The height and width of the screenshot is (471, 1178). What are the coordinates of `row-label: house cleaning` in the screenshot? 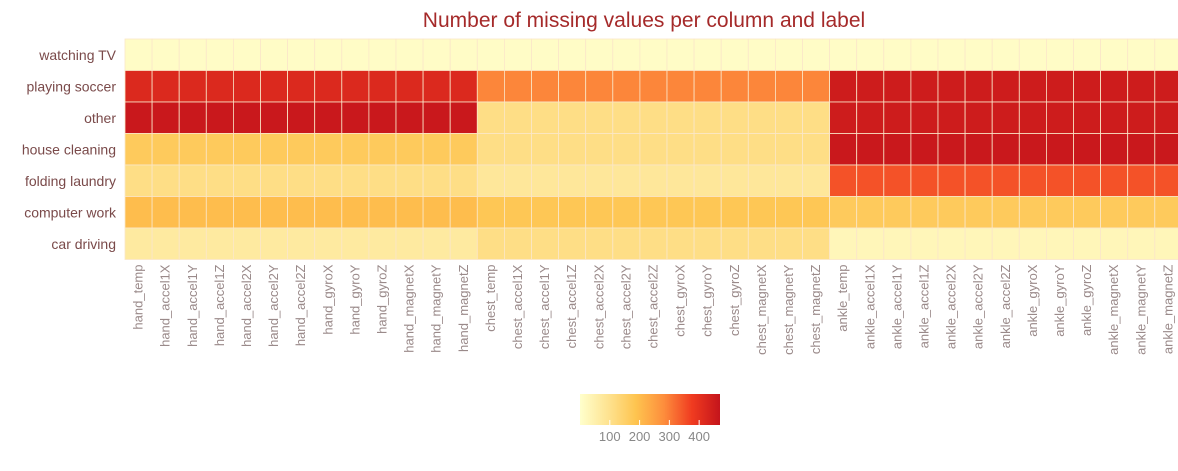 It's located at (69, 149).